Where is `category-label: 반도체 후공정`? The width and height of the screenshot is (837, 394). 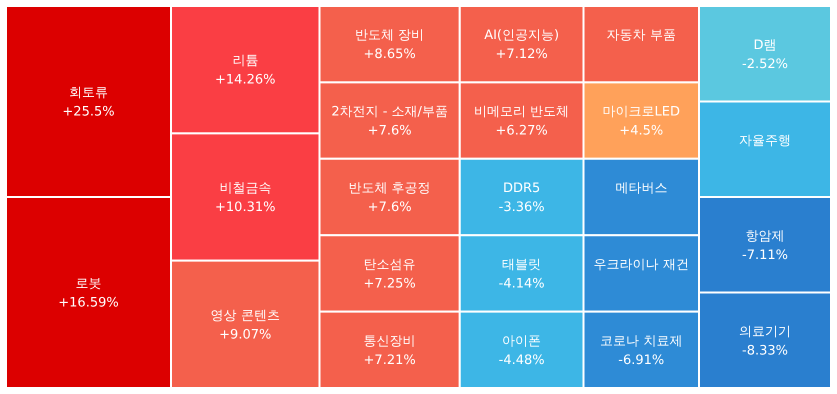
category-label: 반도체 후공정 is located at coordinates (389, 188).